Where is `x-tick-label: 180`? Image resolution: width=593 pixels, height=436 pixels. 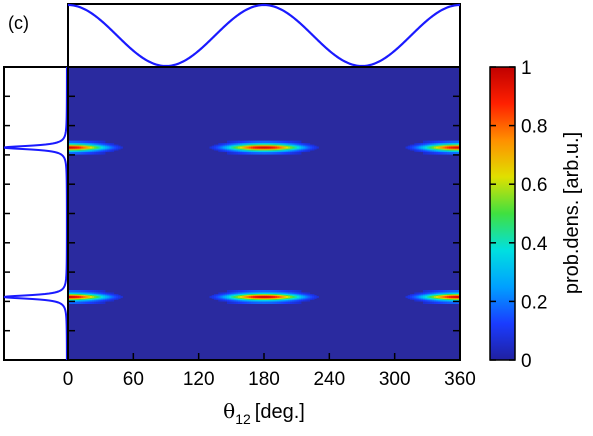
x-tick-label: 180 is located at coordinates (264, 379).